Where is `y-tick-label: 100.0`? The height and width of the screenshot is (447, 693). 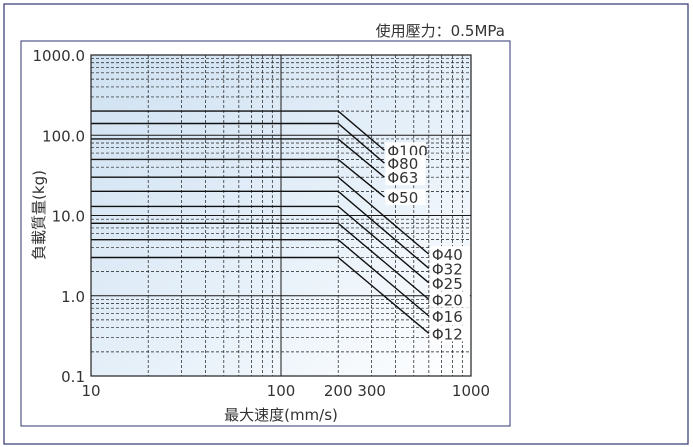 y-tick-label: 100.0 is located at coordinates (63, 136).